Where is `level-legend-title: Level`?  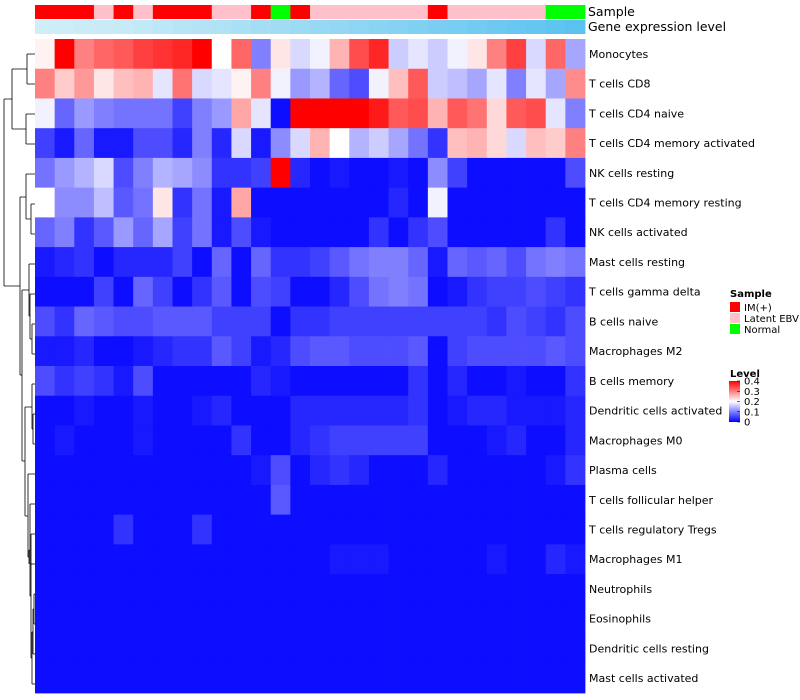 level-legend-title: Level is located at coordinates (745, 374).